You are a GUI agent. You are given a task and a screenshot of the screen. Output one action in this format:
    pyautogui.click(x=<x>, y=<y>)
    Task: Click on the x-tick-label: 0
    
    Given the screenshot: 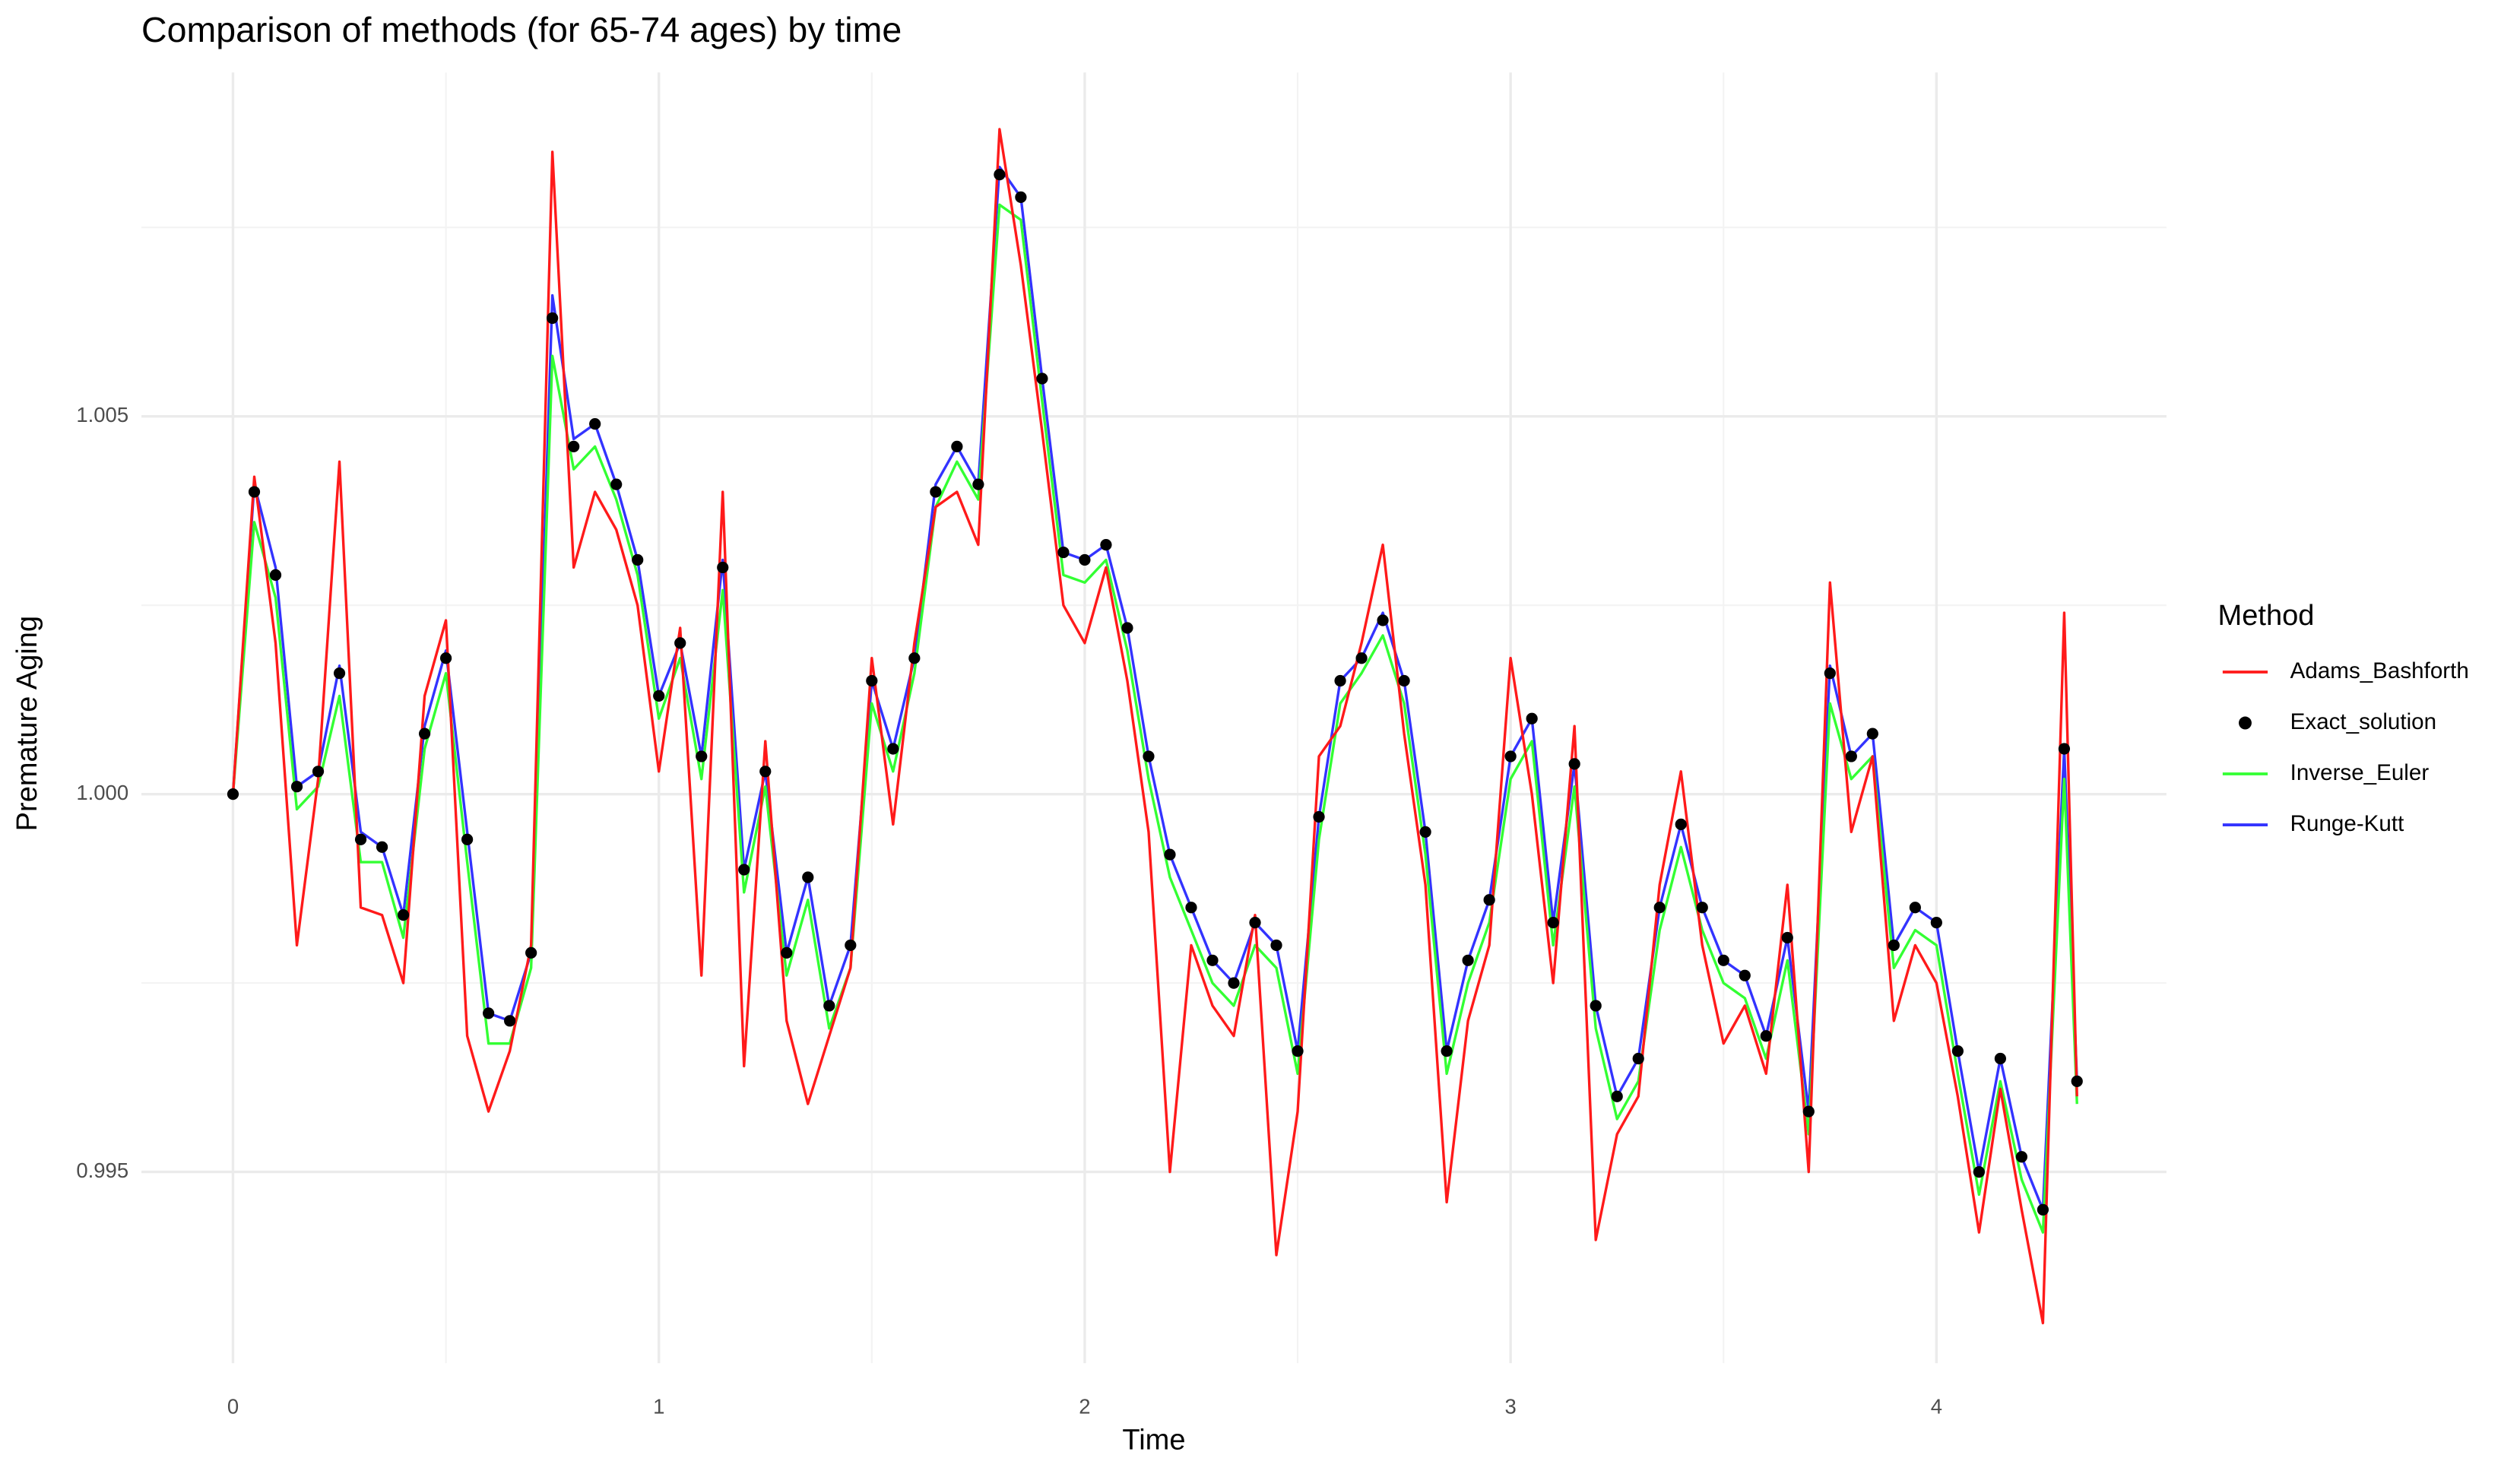 What is the action you would take?
    pyautogui.click(x=233, y=1407)
    